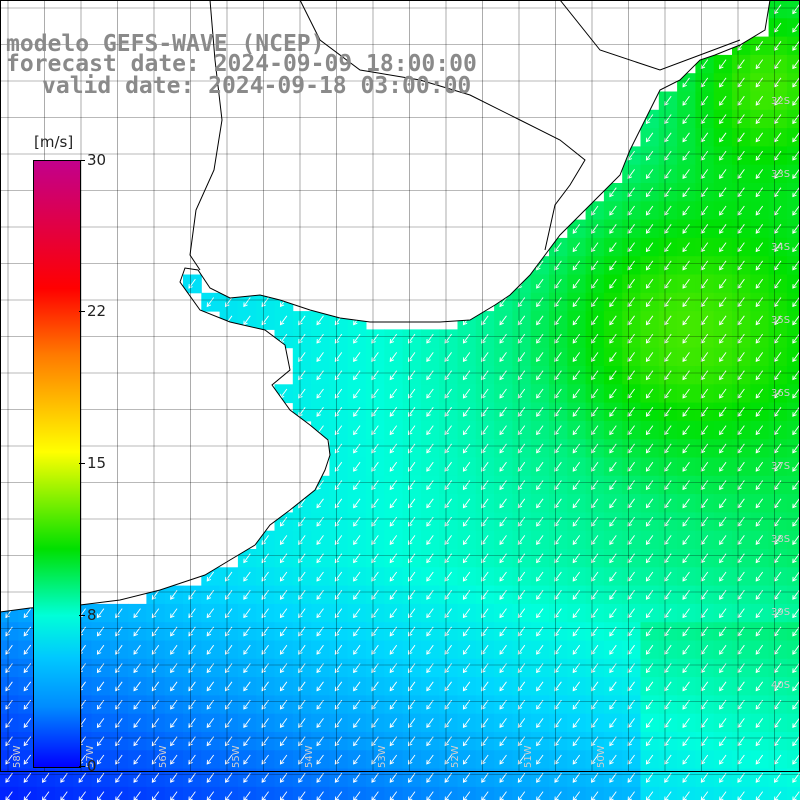  I want to click on longitude-label: 58W, so click(17, 756).